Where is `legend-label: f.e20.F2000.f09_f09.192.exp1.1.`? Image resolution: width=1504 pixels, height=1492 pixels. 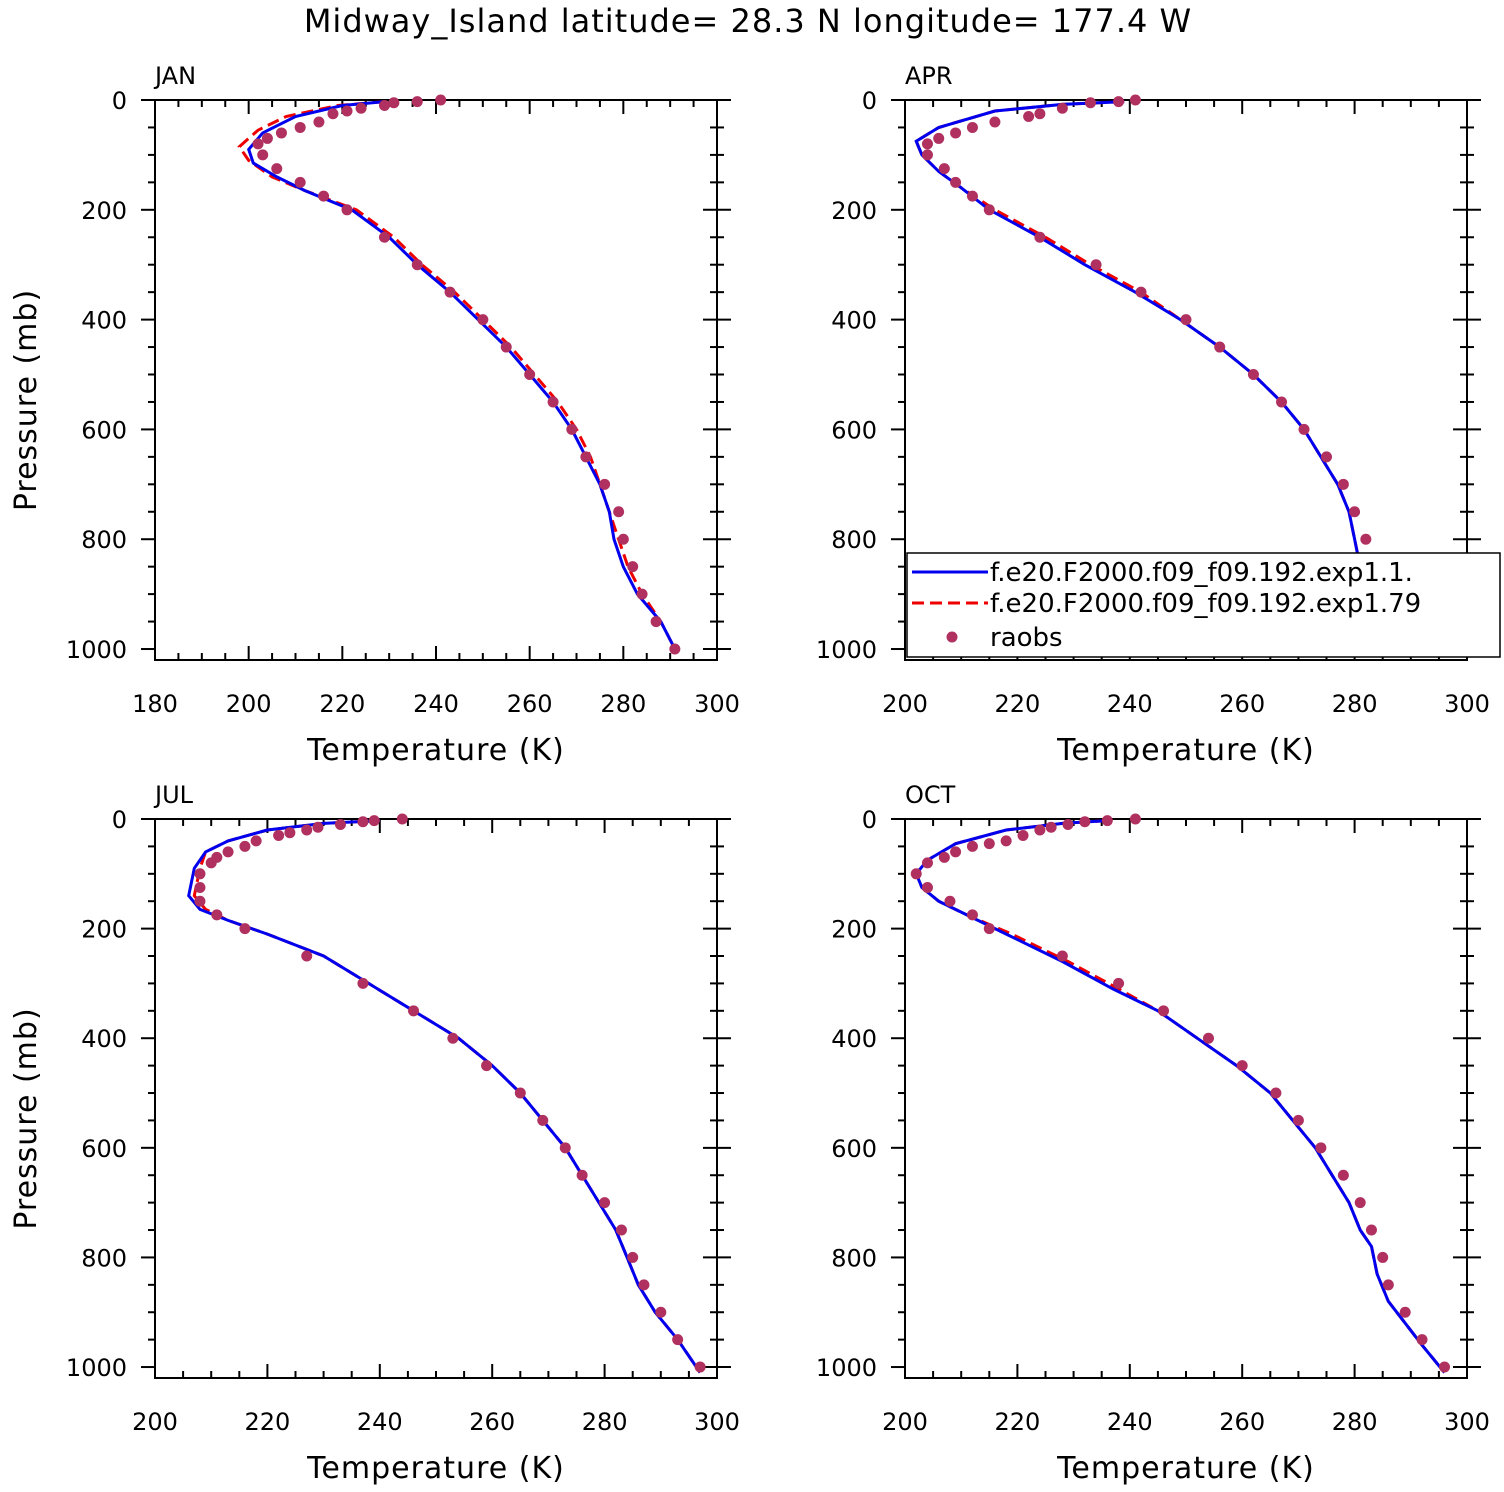 legend-label: f.e20.F2000.f09_f09.192.exp1.1. is located at coordinates (1201, 573).